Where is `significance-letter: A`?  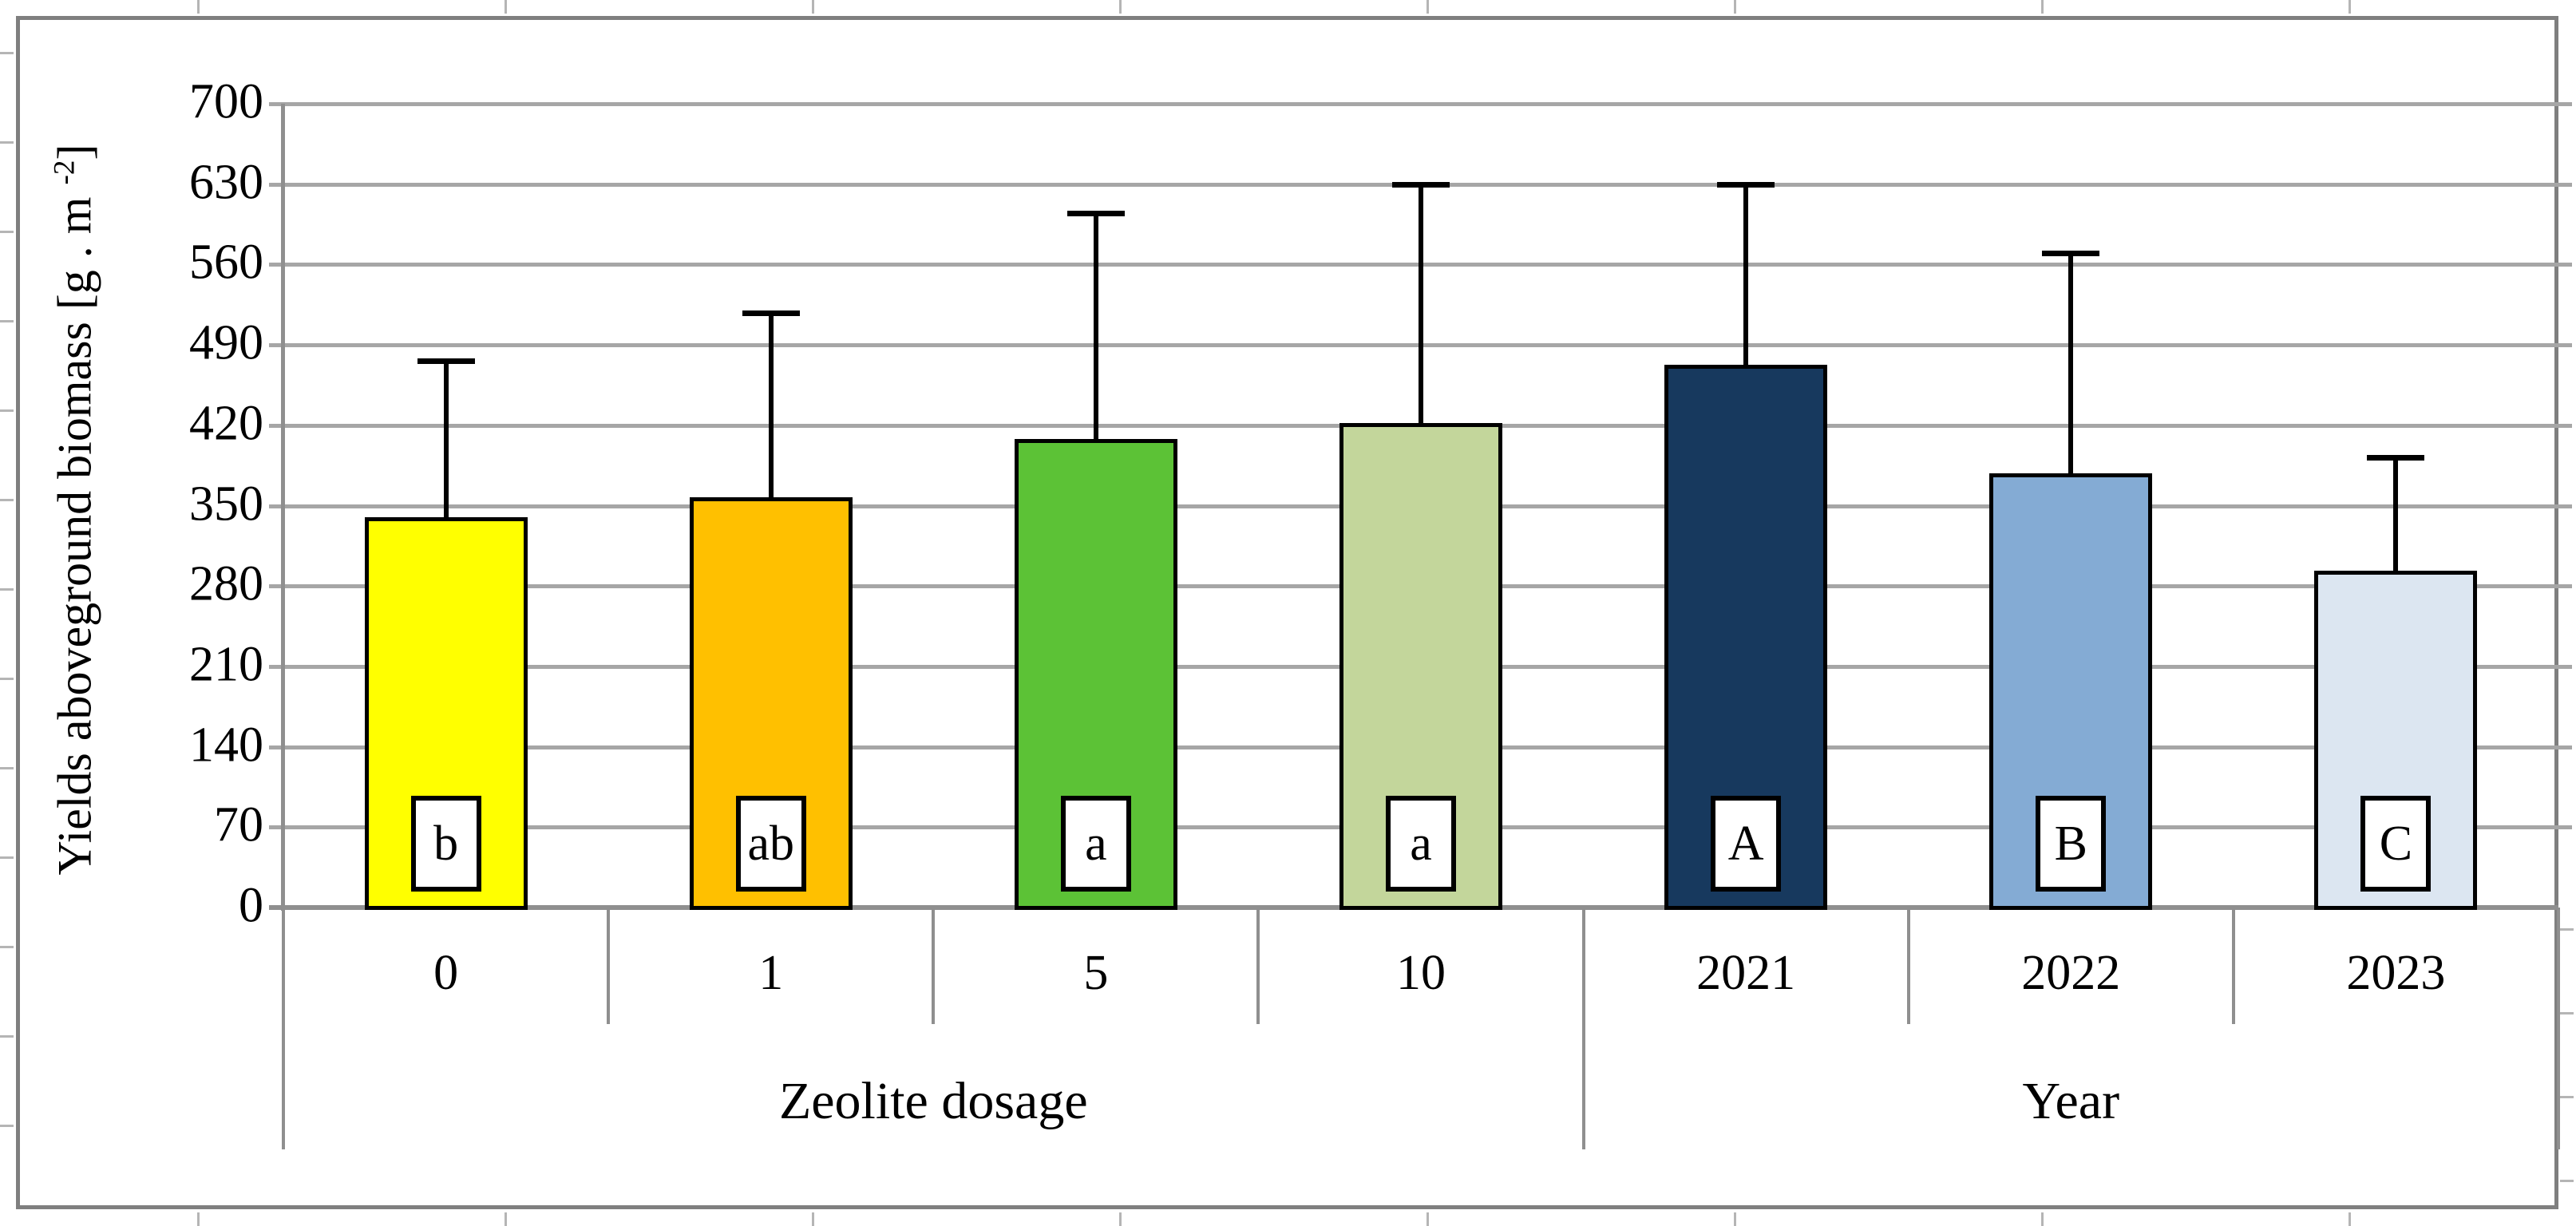
significance-letter: A is located at coordinates (1746, 843).